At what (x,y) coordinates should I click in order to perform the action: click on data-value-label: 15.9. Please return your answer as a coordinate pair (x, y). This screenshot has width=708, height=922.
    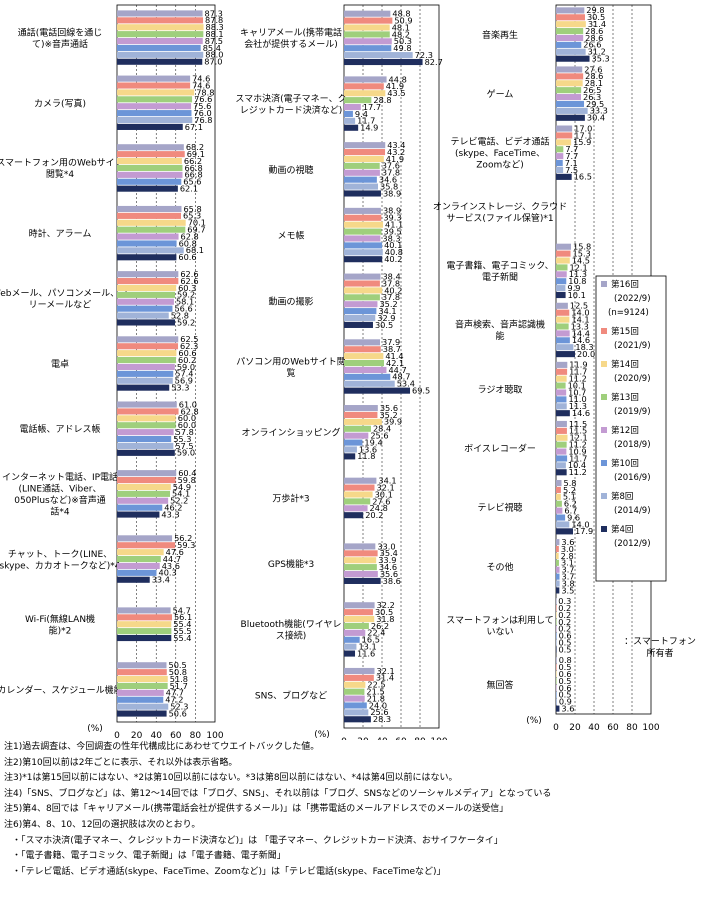
    Looking at the image, I should click on (582, 142).